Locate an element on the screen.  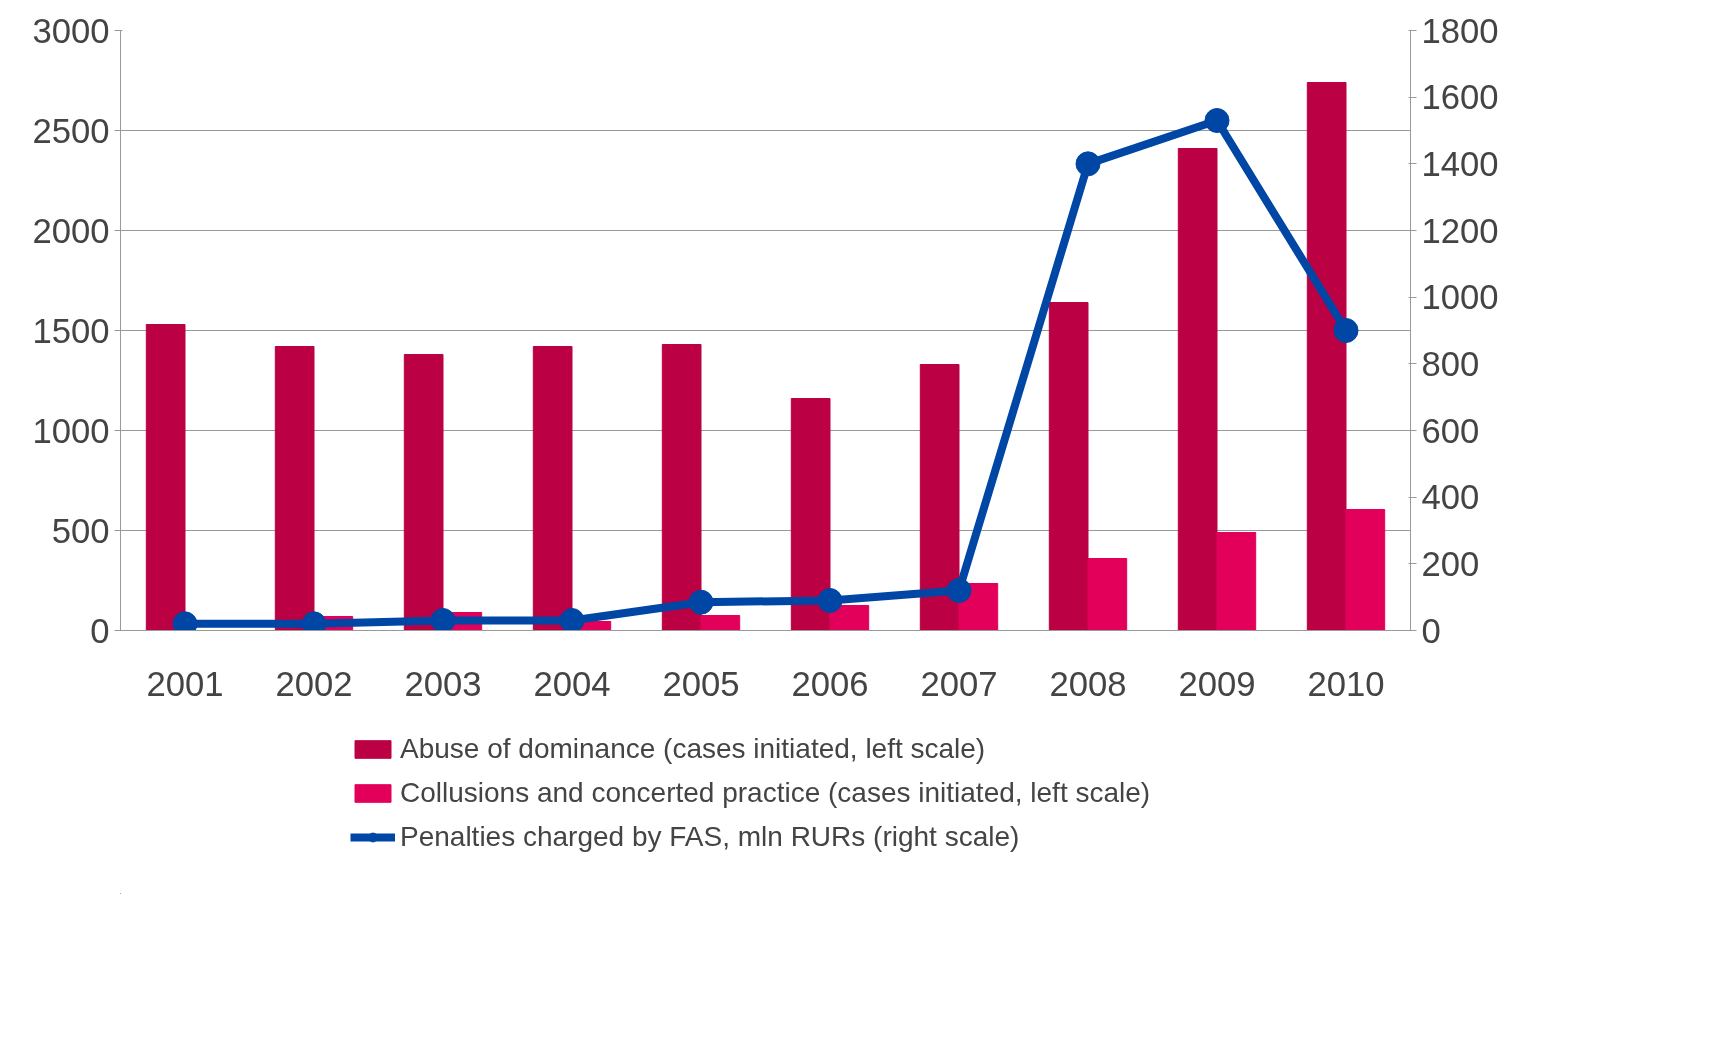
legend-label: Collusions and concerted practice (cases initiated, left scale) is located at coordinates (775, 793).